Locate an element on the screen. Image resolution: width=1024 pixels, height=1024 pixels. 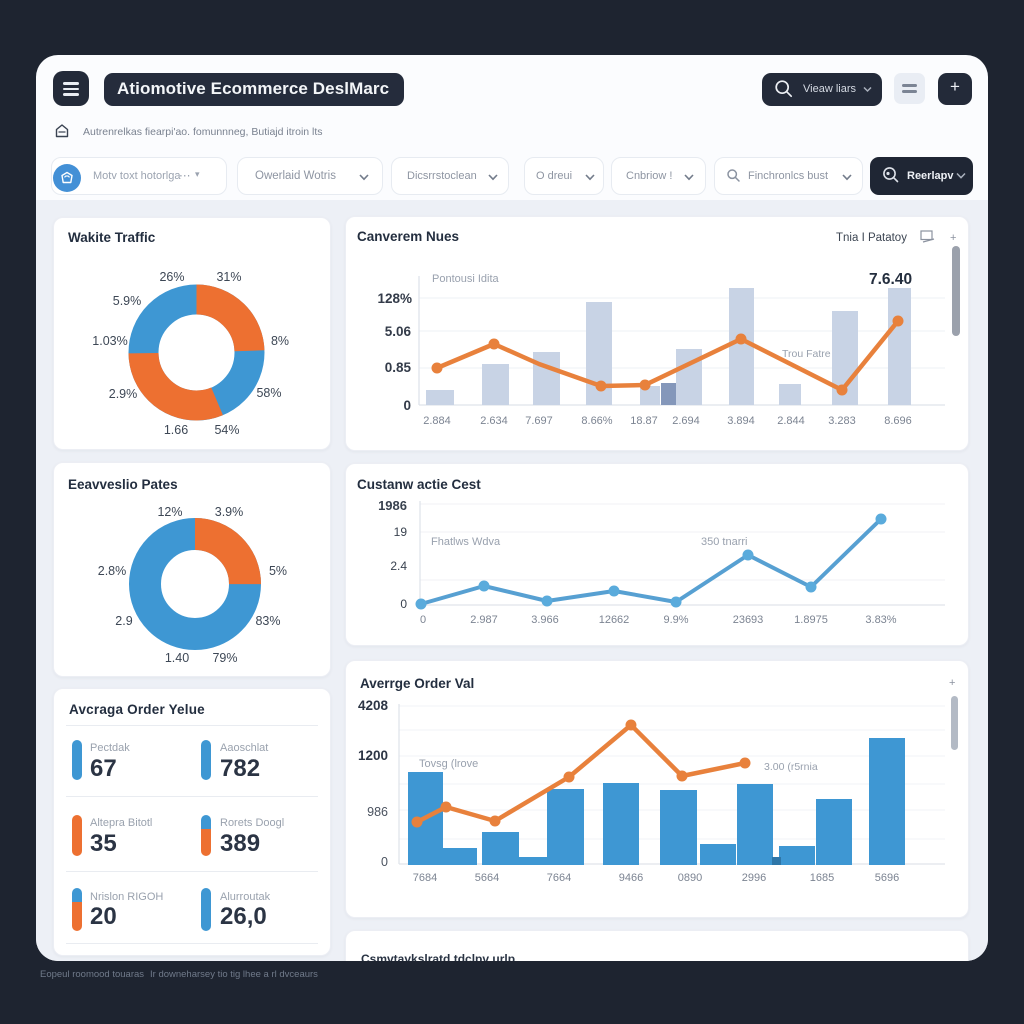
svg-text: Tovsg (lrove is located at coordinates (448, 764).